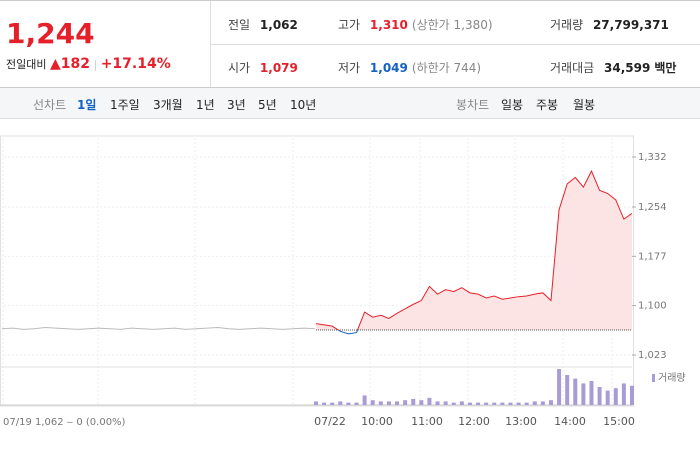  What do you see at coordinates (512, 105) in the screenshot?
I see `tab: 일봉` at bounding box center [512, 105].